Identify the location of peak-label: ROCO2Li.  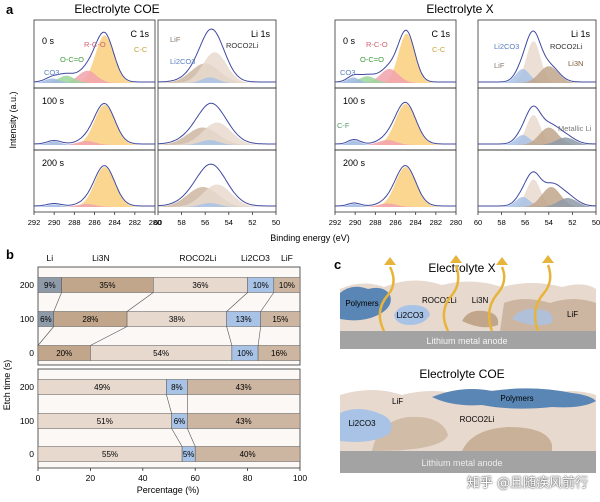
(242, 45).